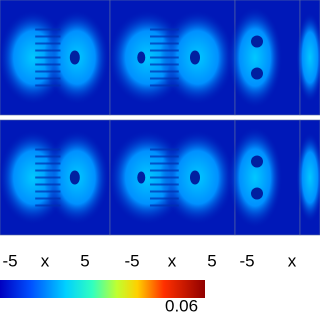 Image resolution: width=320 pixels, height=325 pixels. What do you see at coordinates (149, 260) in the screenshot?
I see `x-axis-labels: -5 x 5 -5 x 5 -5 x` at bounding box center [149, 260].